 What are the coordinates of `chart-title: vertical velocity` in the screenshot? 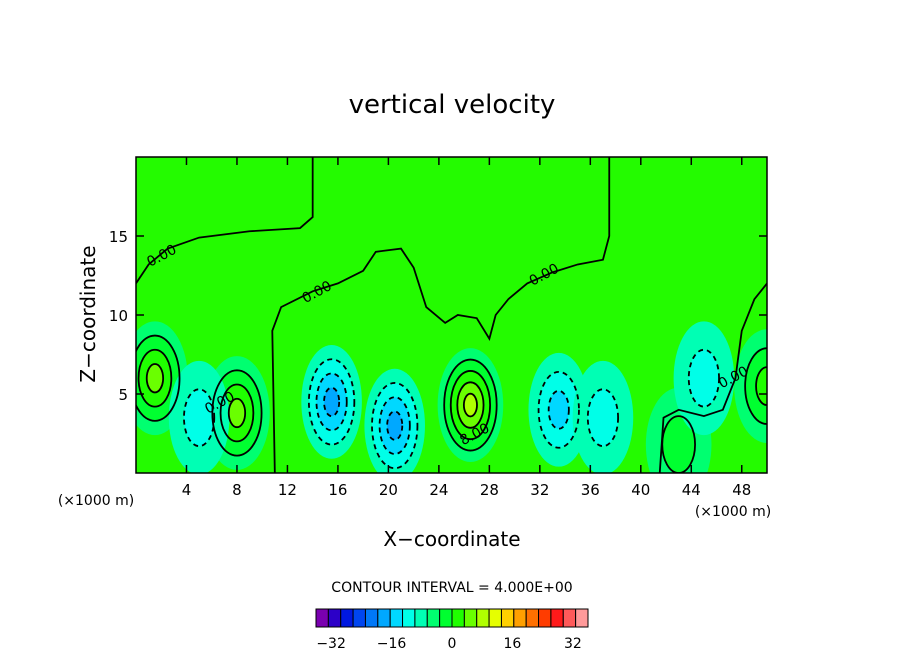 It's located at (452, 105).